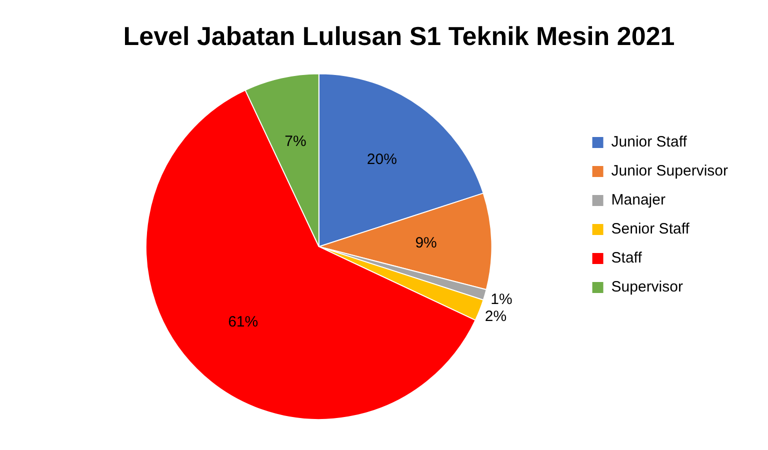 The height and width of the screenshot is (450, 768). I want to click on data-label: 61%, so click(243, 322).